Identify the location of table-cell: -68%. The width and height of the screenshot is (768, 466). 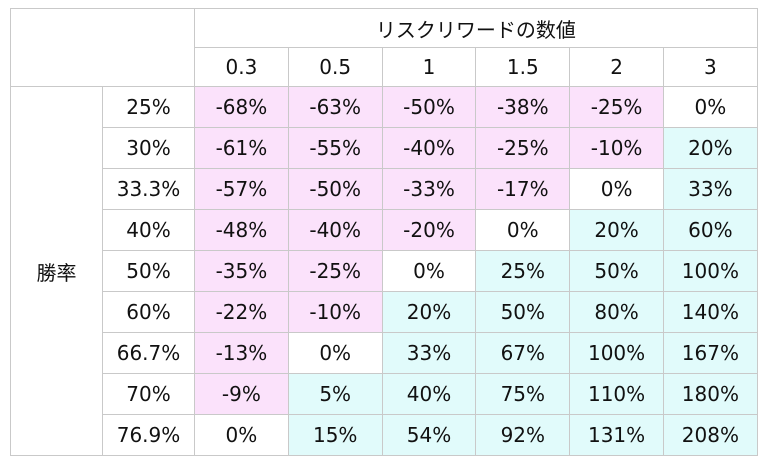
(241, 107).